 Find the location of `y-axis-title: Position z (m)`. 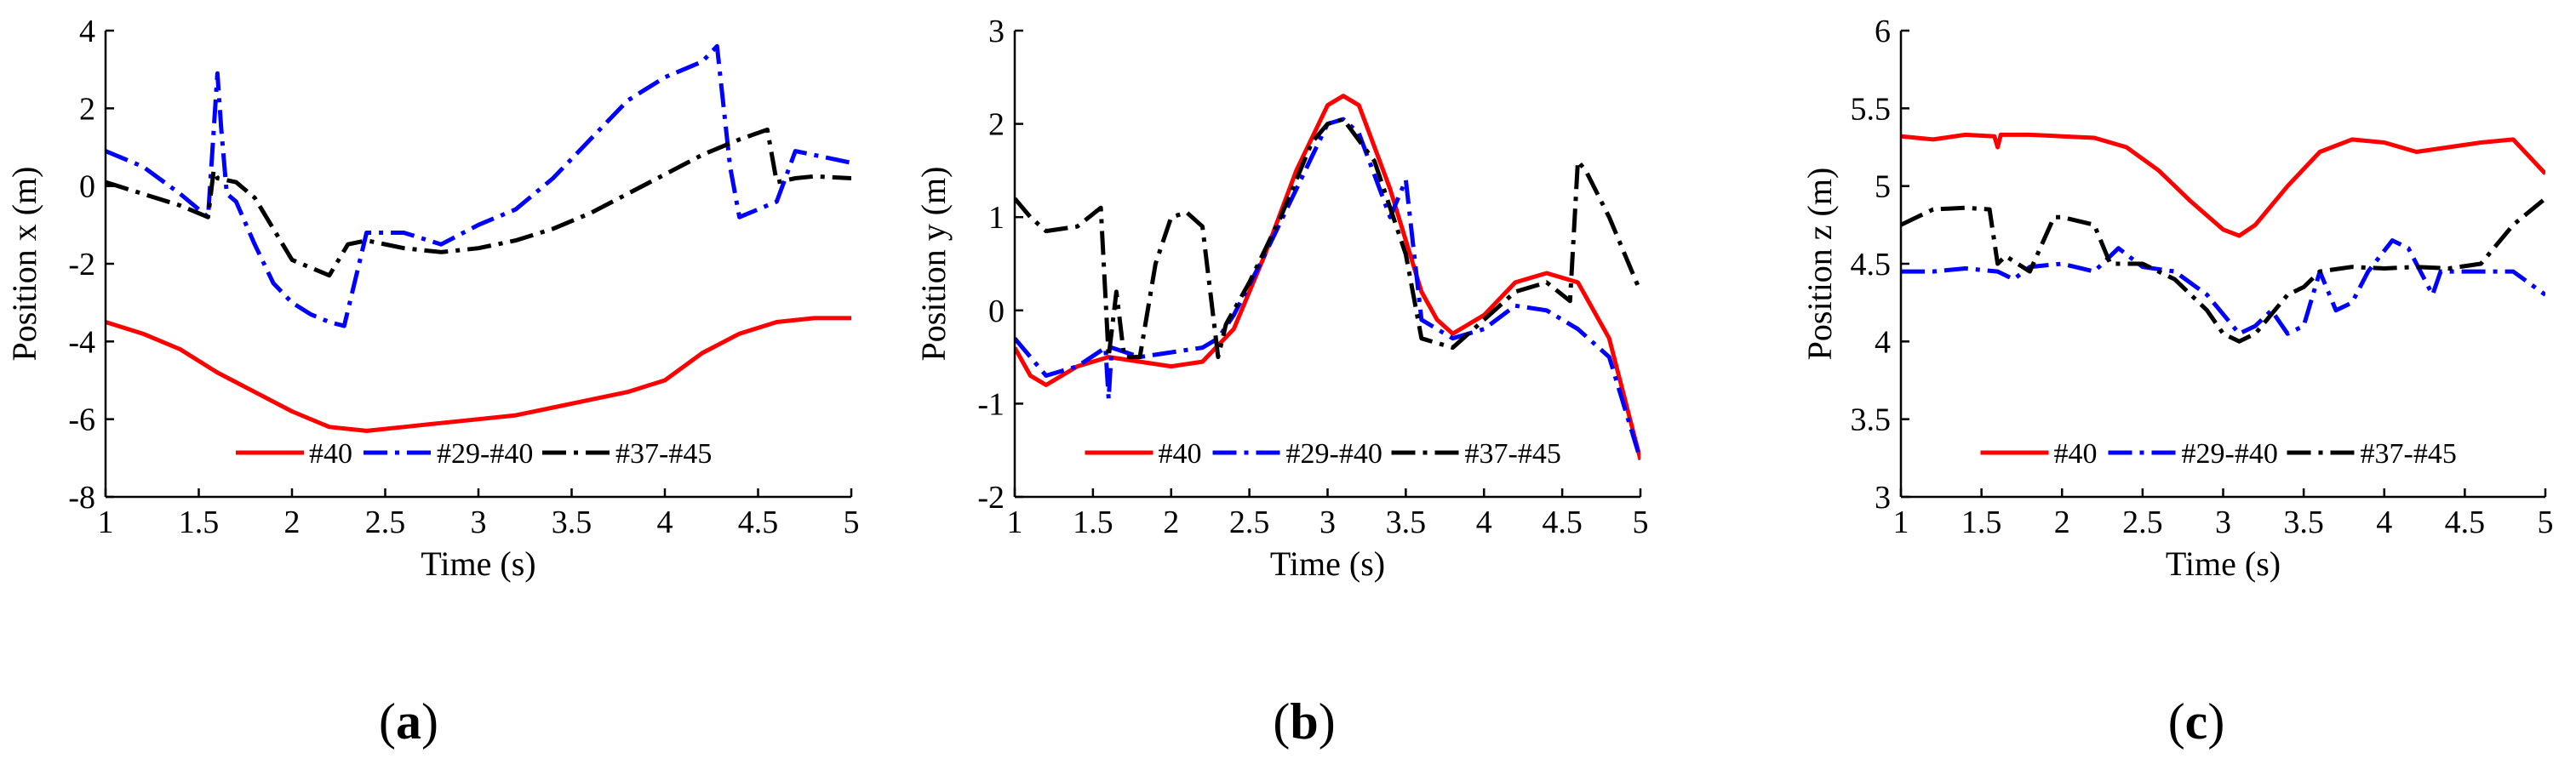

y-axis-title: Position z (m) is located at coordinates (1819, 264).